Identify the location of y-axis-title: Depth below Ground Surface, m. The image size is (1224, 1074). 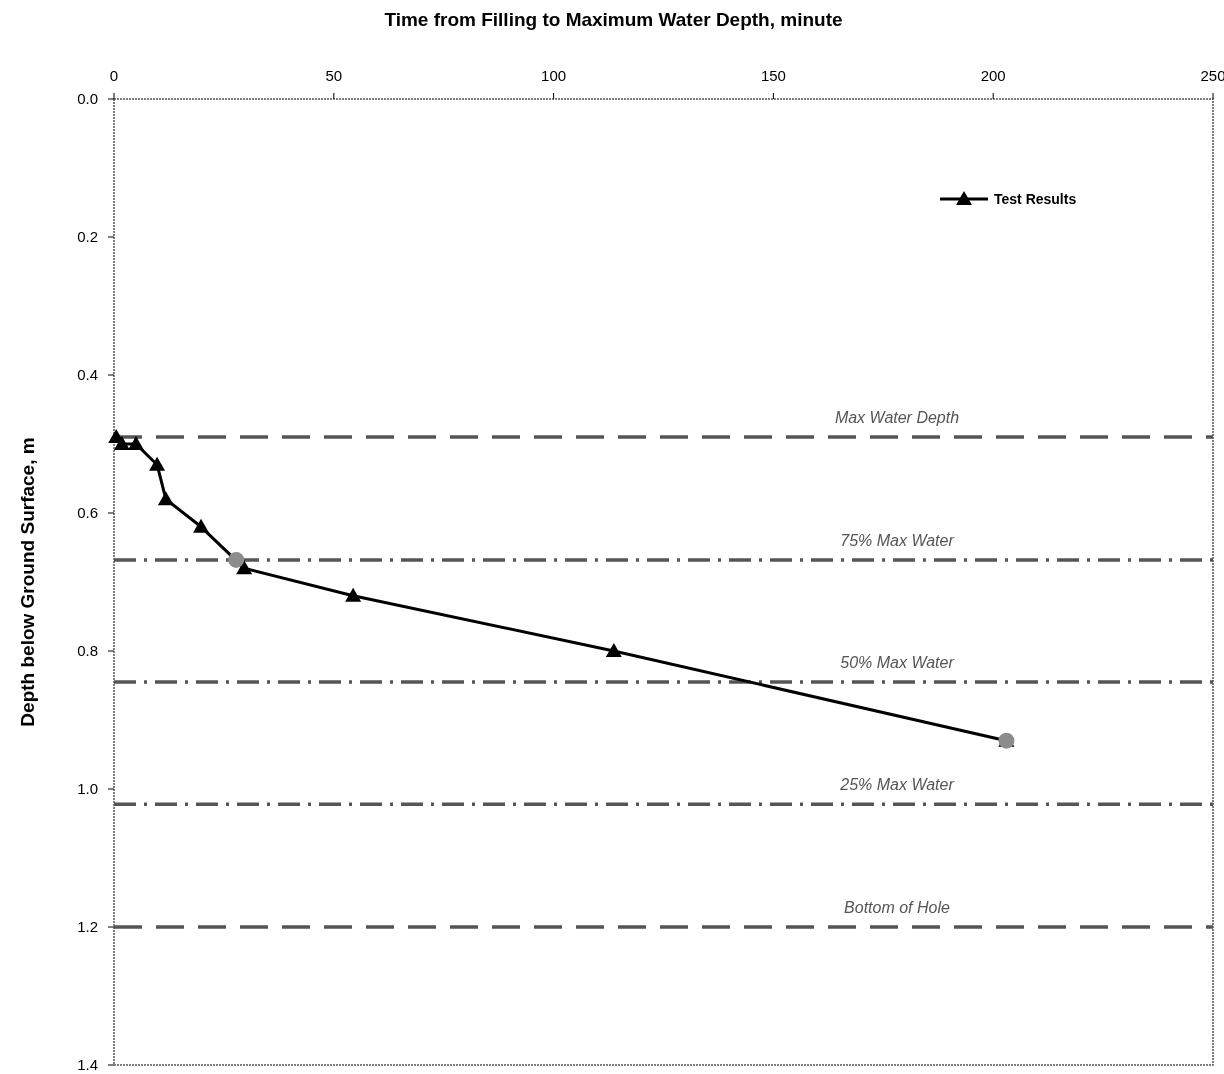
(27, 582).